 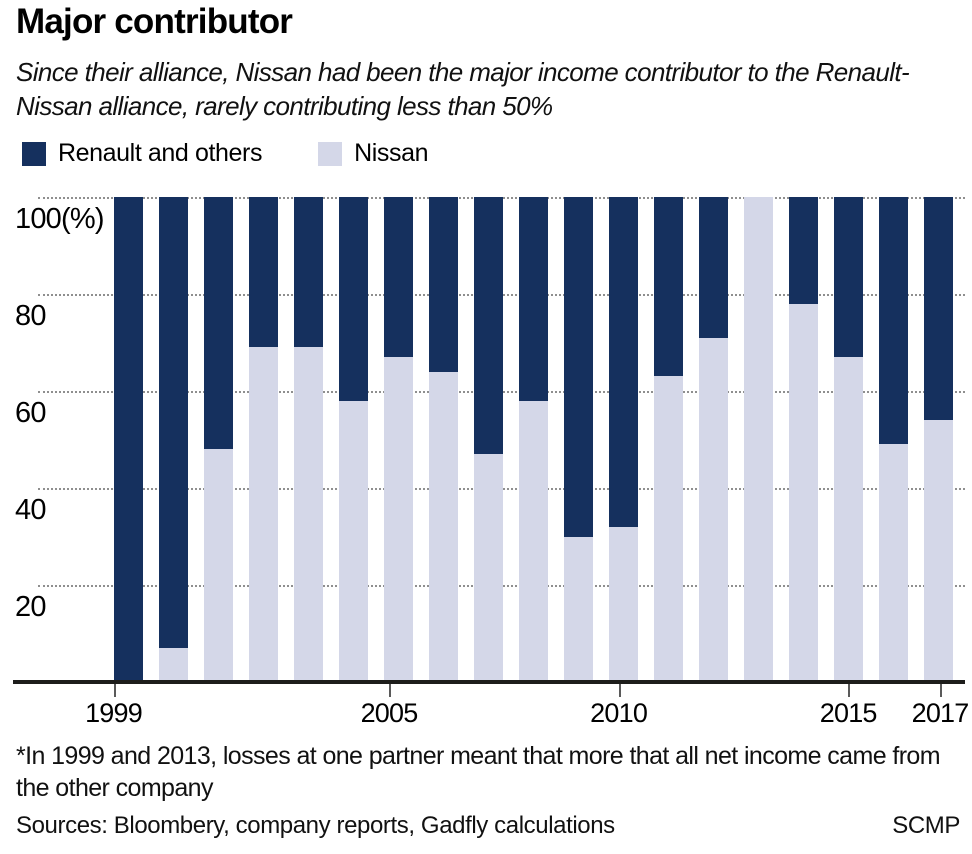 What do you see at coordinates (160, 153) in the screenshot?
I see `legend-label-renault: Renault and others` at bounding box center [160, 153].